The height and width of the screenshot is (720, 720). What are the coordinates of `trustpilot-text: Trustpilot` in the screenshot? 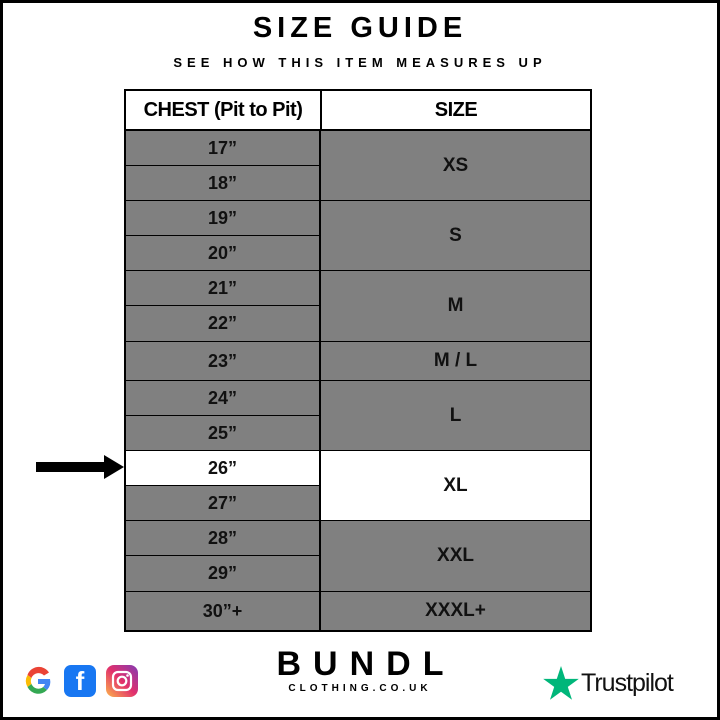 It's located at (627, 682).